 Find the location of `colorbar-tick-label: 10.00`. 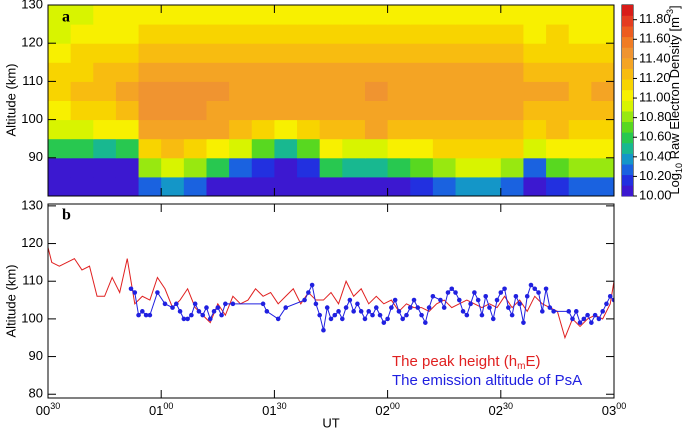

colorbar-tick-label: 10.00 is located at coordinates (655, 194).